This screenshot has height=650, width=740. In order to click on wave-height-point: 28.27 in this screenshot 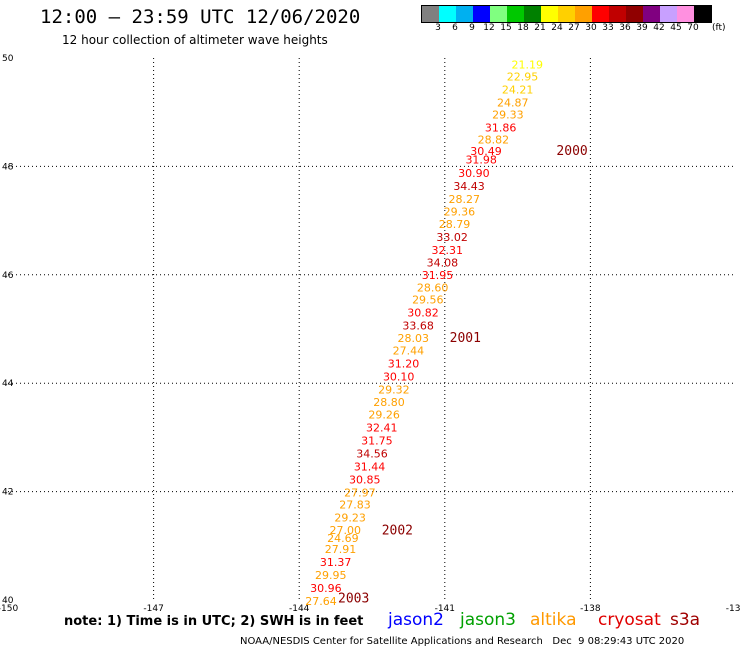, I will do `click(464, 199)`.